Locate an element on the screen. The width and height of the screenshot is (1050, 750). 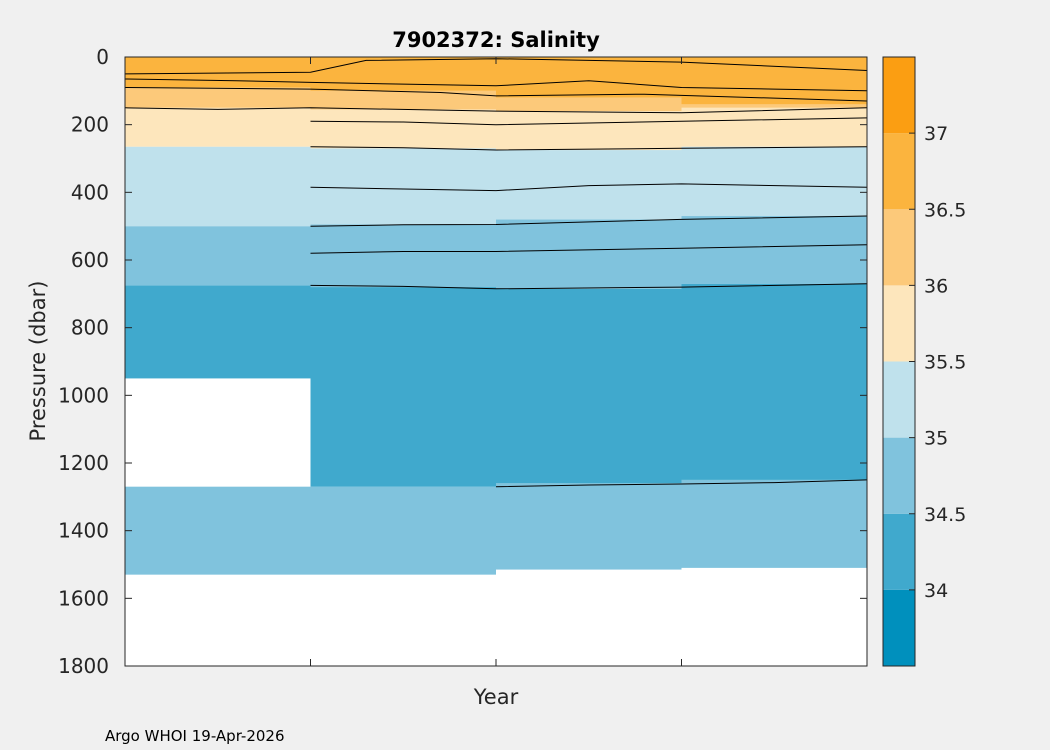
y-tick-label: 1800 is located at coordinates (83, 666).